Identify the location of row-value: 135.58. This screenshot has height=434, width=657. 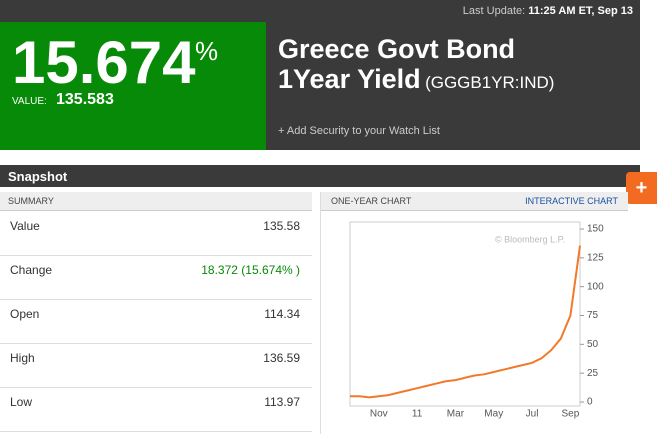
(281, 226).